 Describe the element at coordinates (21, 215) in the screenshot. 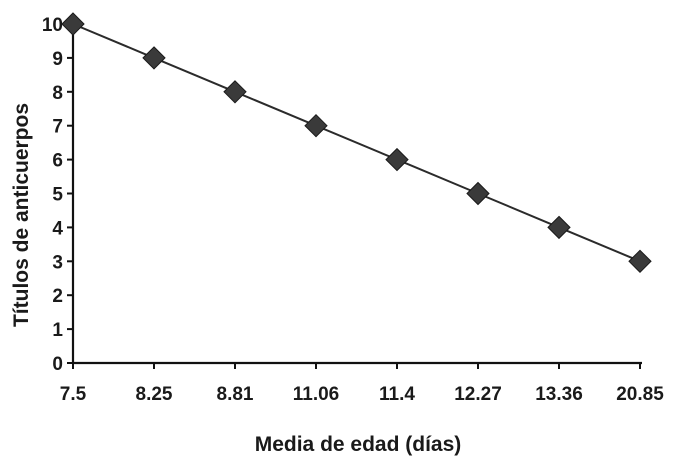

I see `y-axis-title: Títulos de anticuerpos` at that location.